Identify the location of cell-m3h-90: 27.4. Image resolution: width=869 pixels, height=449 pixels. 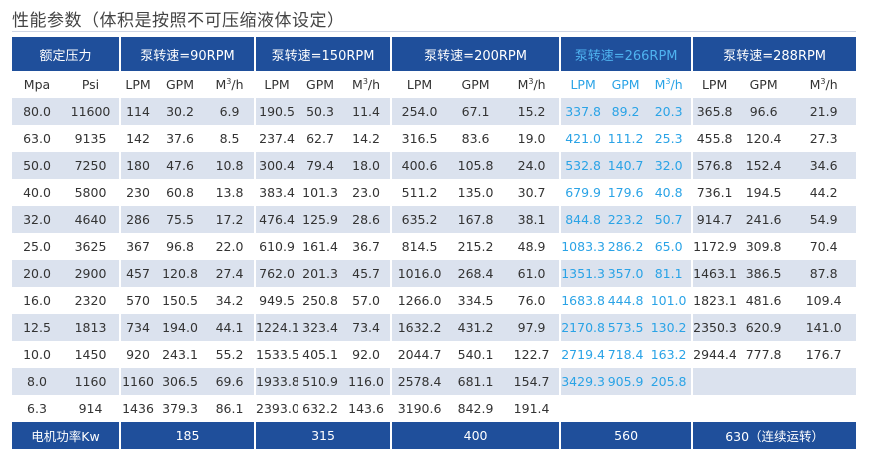
(230, 273).